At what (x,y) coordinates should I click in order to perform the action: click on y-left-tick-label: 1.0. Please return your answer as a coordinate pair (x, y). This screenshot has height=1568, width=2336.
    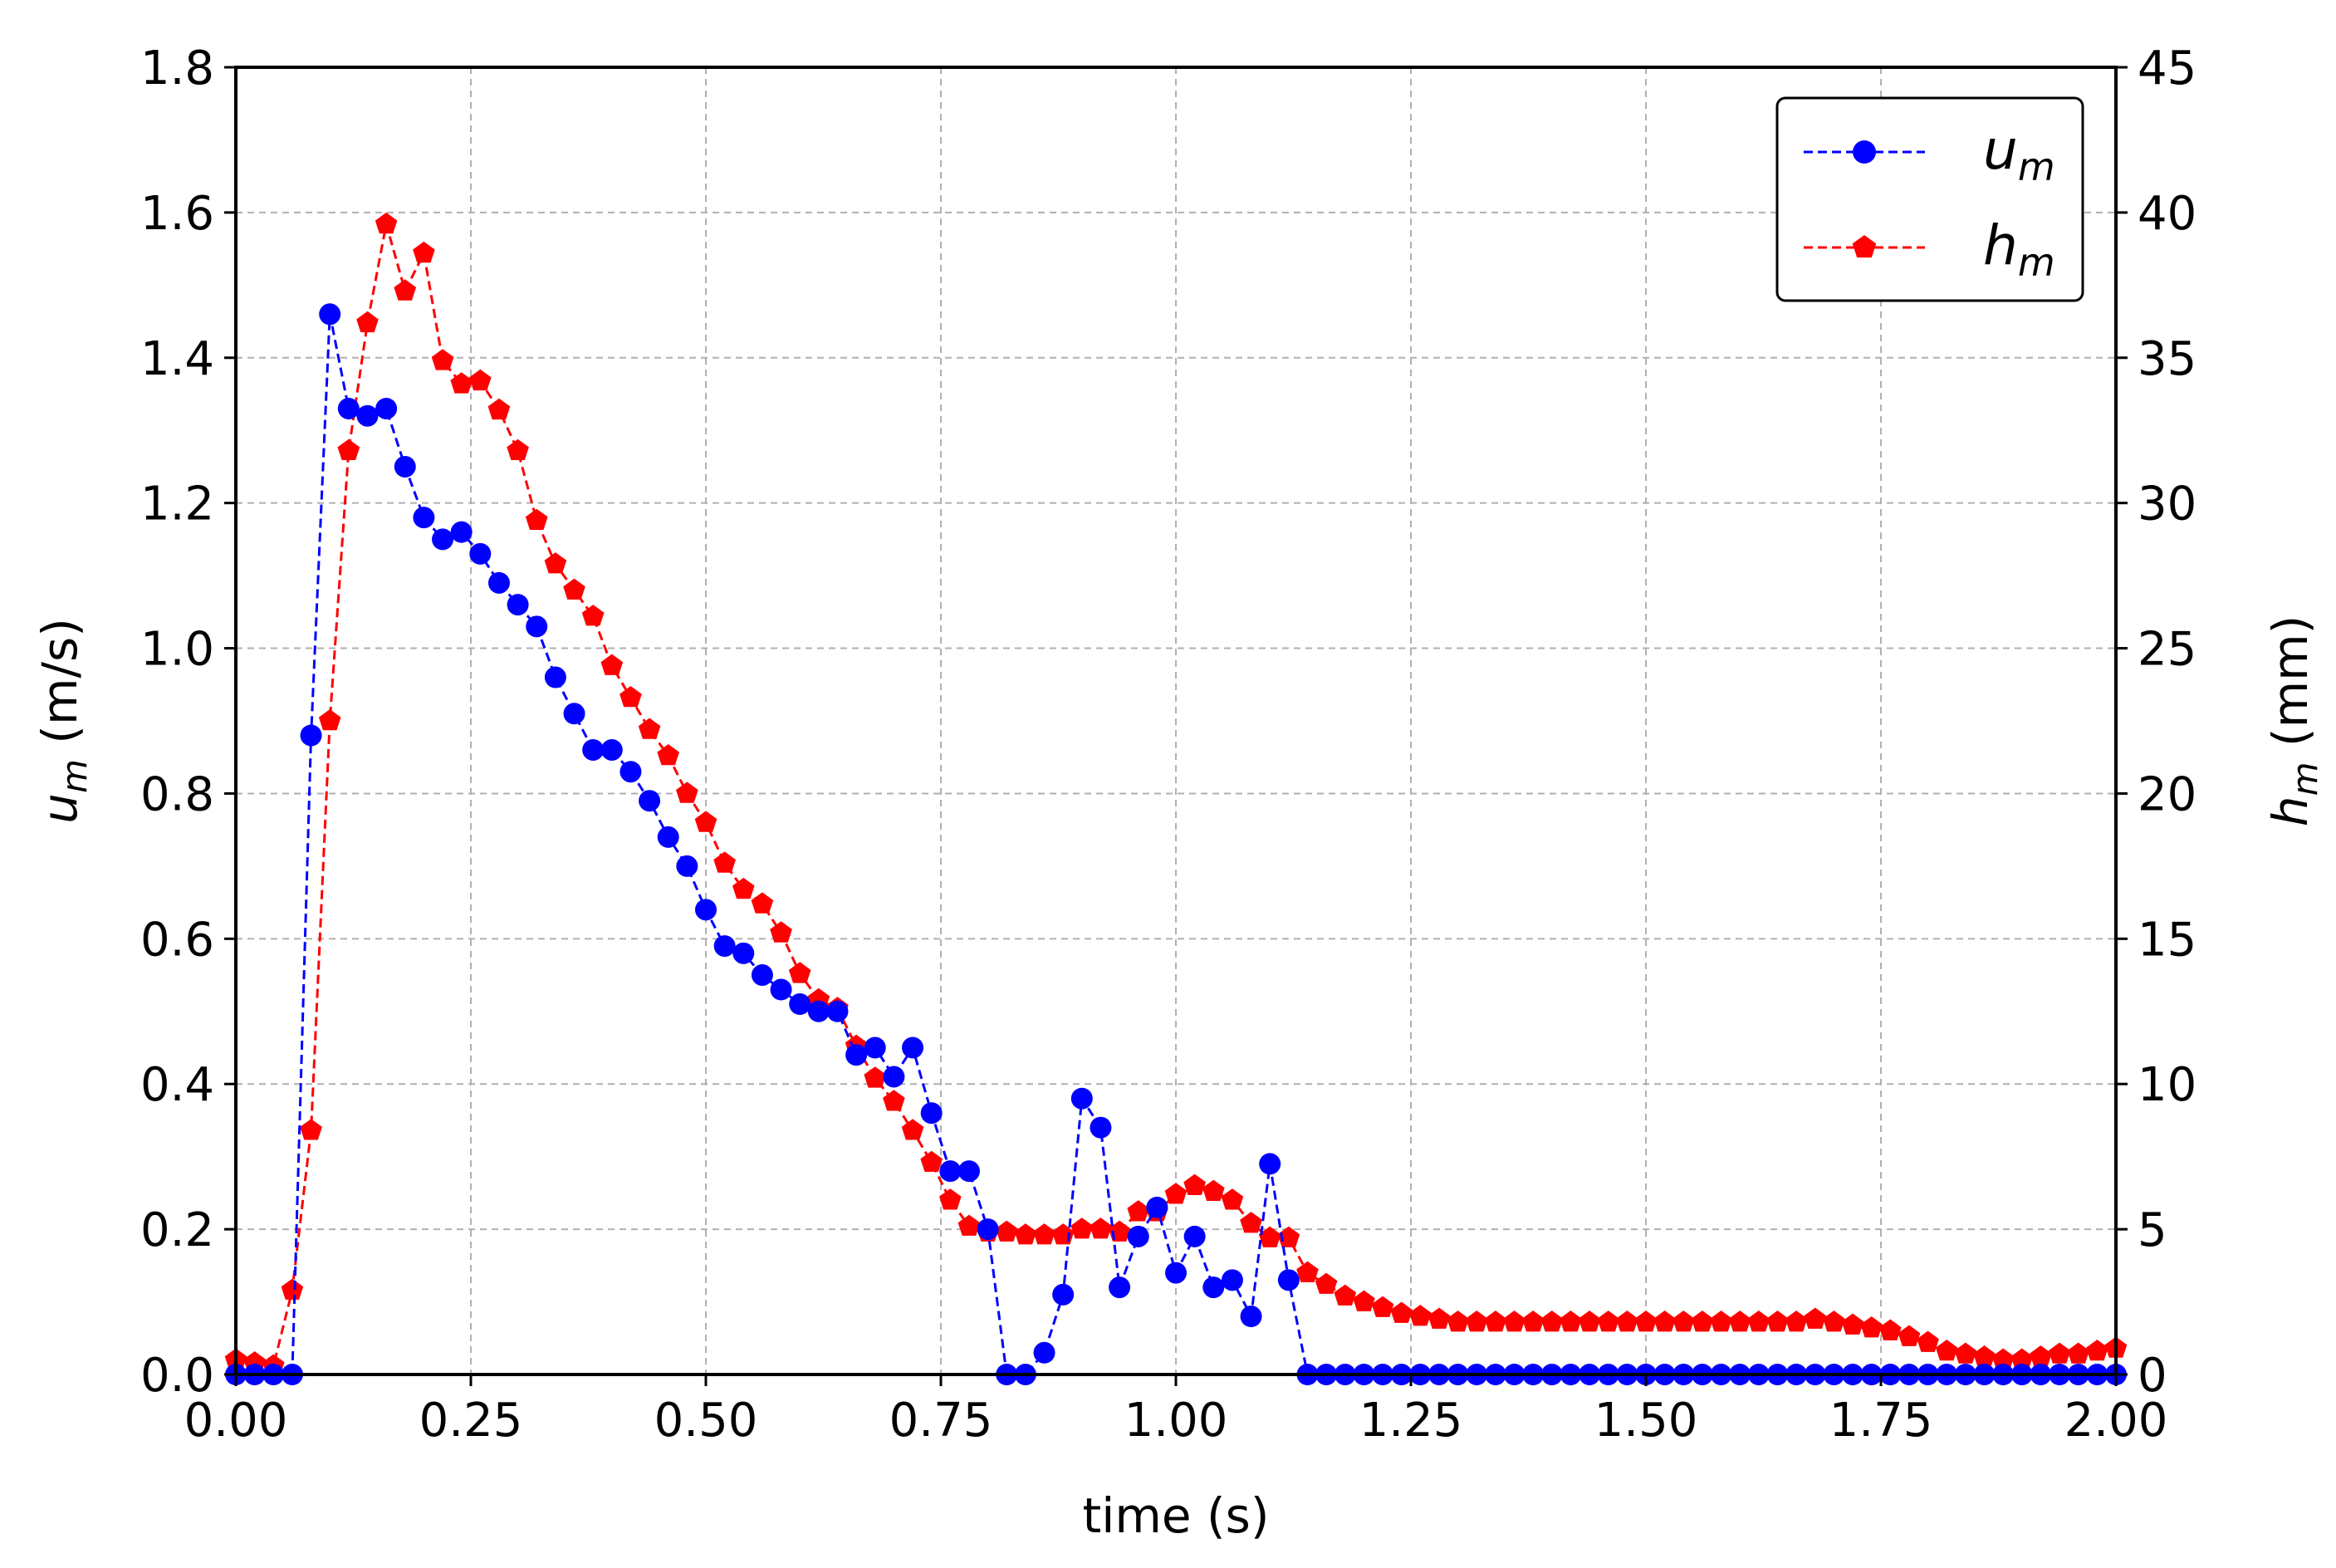
    Looking at the image, I should click on (177, 650).